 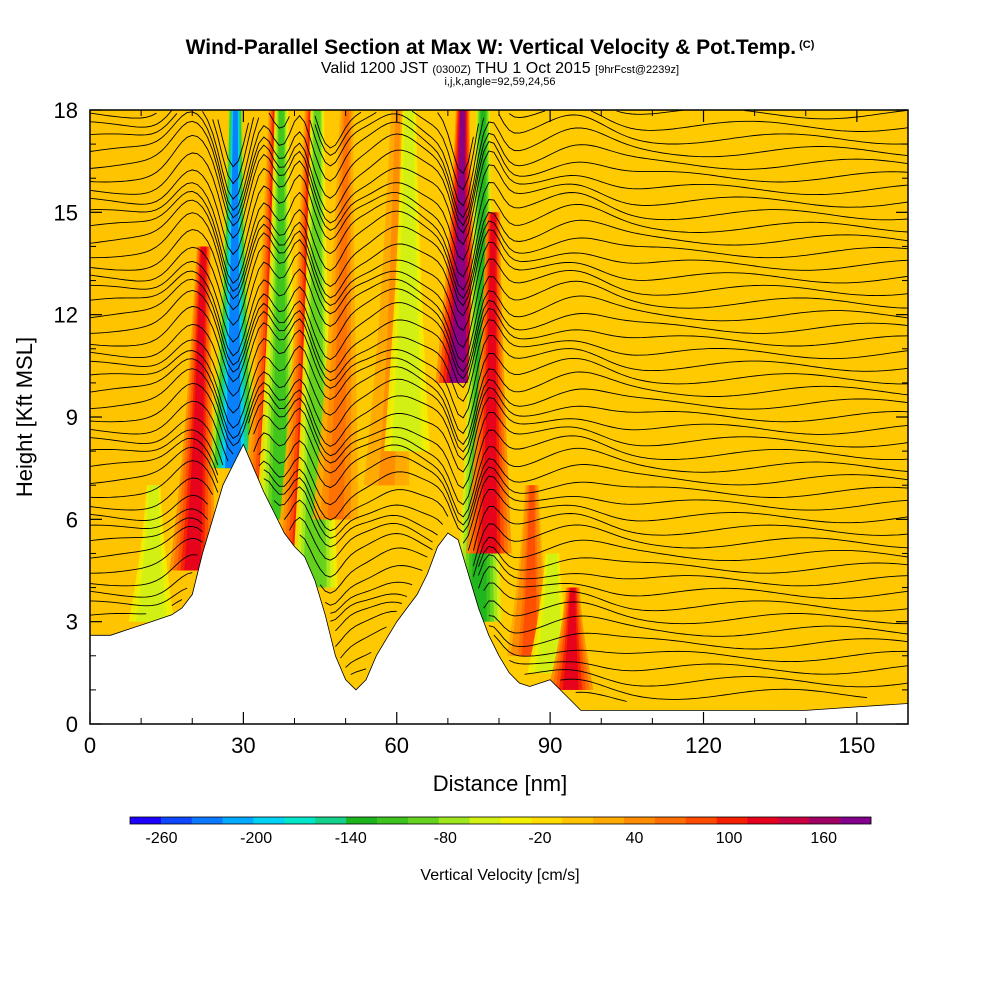 I want to click on colorbar-tick-label: -80, so click(x=445, y=838).